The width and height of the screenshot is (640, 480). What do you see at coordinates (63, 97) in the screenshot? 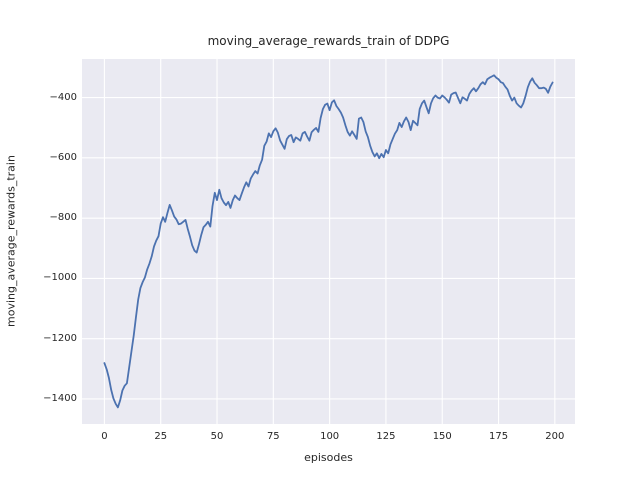
I see `y-tick-label: −400` at bounding box center [63, 97].